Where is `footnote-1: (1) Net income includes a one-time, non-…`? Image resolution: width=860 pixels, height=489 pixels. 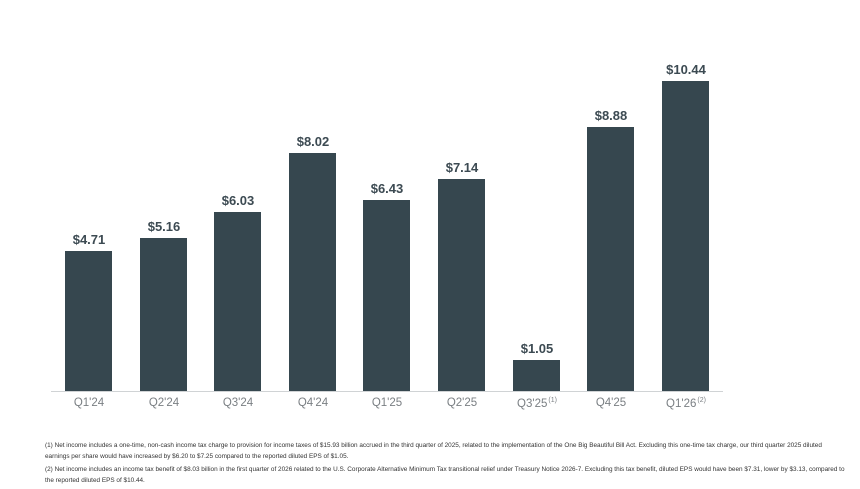
footnote-1: (1) Net income includes a one-time, non-… is located at coordinates (433, 451).